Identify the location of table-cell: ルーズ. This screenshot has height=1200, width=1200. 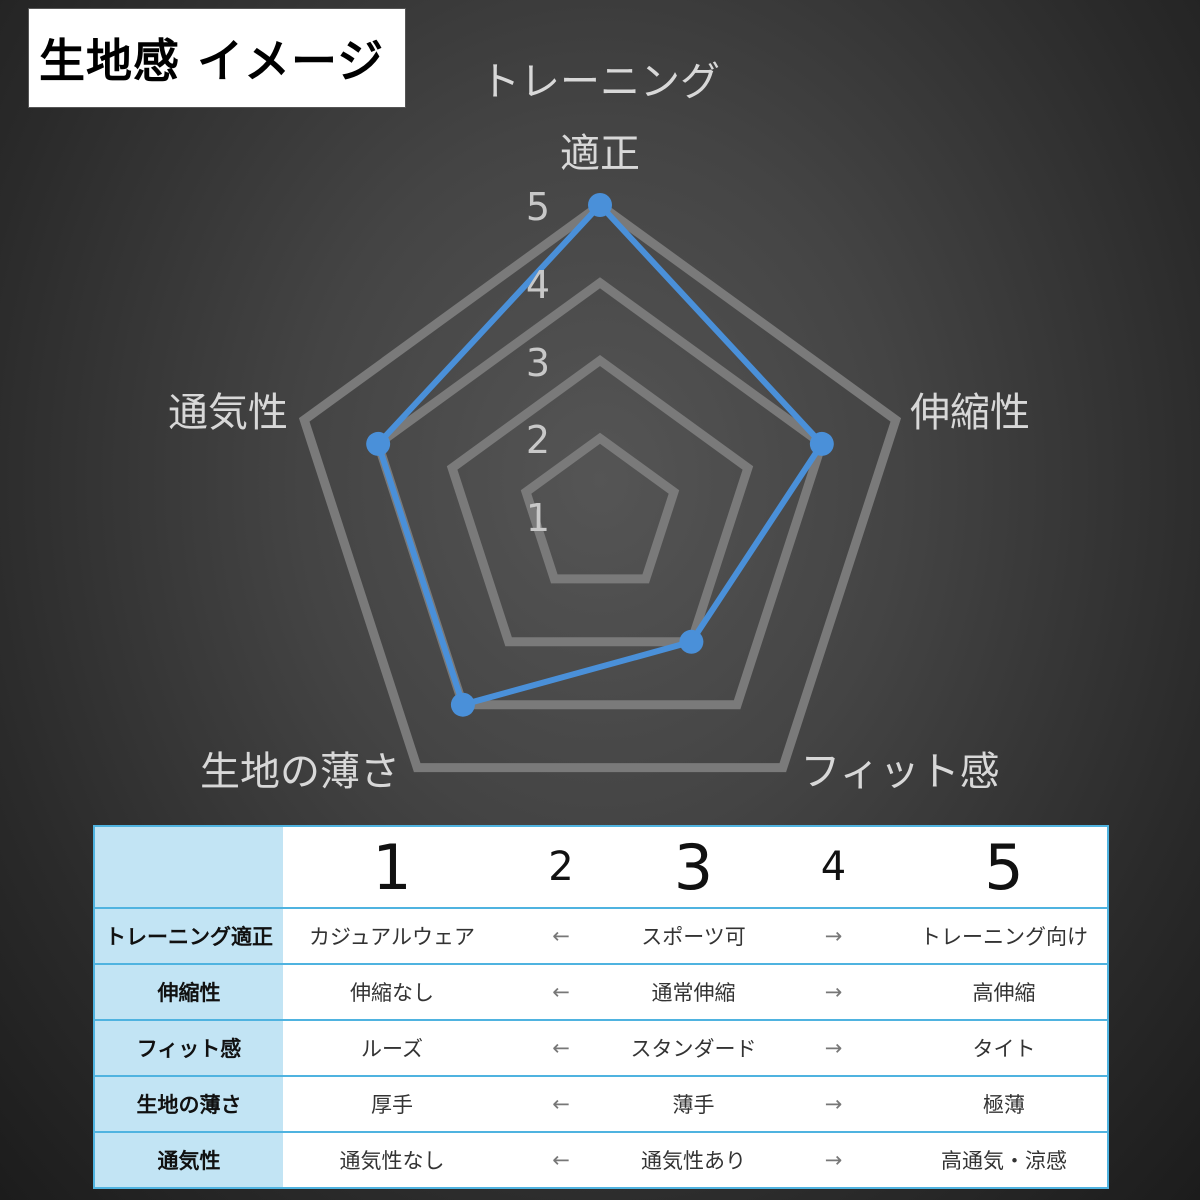
(392, 1047).